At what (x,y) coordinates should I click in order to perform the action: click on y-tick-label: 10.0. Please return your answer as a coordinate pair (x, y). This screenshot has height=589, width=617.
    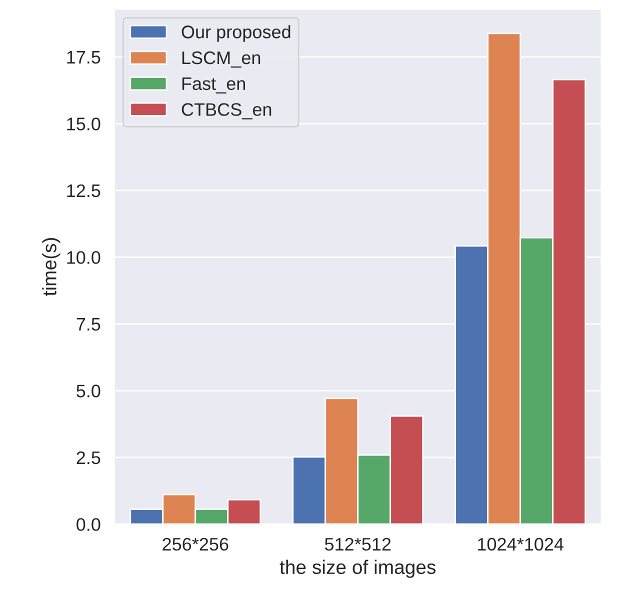
    Looking at the image, I should click on (83, 257).